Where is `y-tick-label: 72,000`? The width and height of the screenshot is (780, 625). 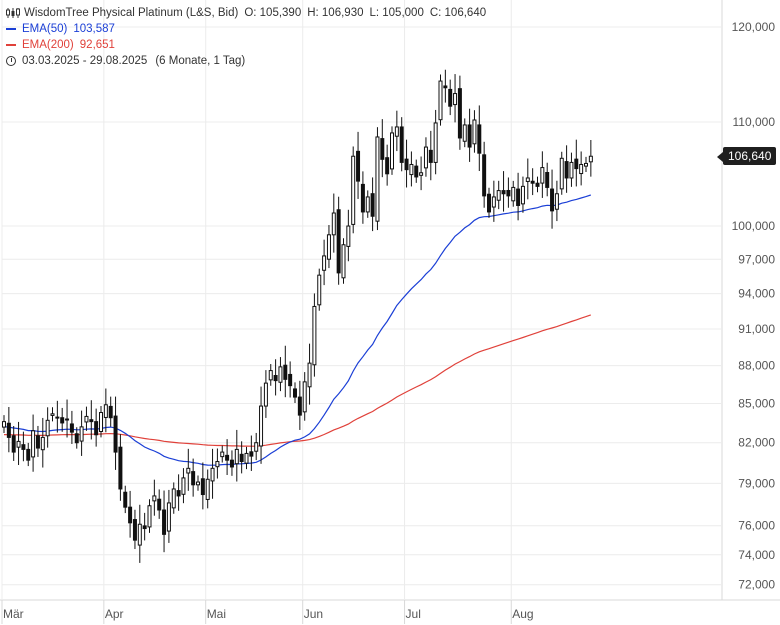 y-tick-label: 72,000 is located at coordinates (756, 585).